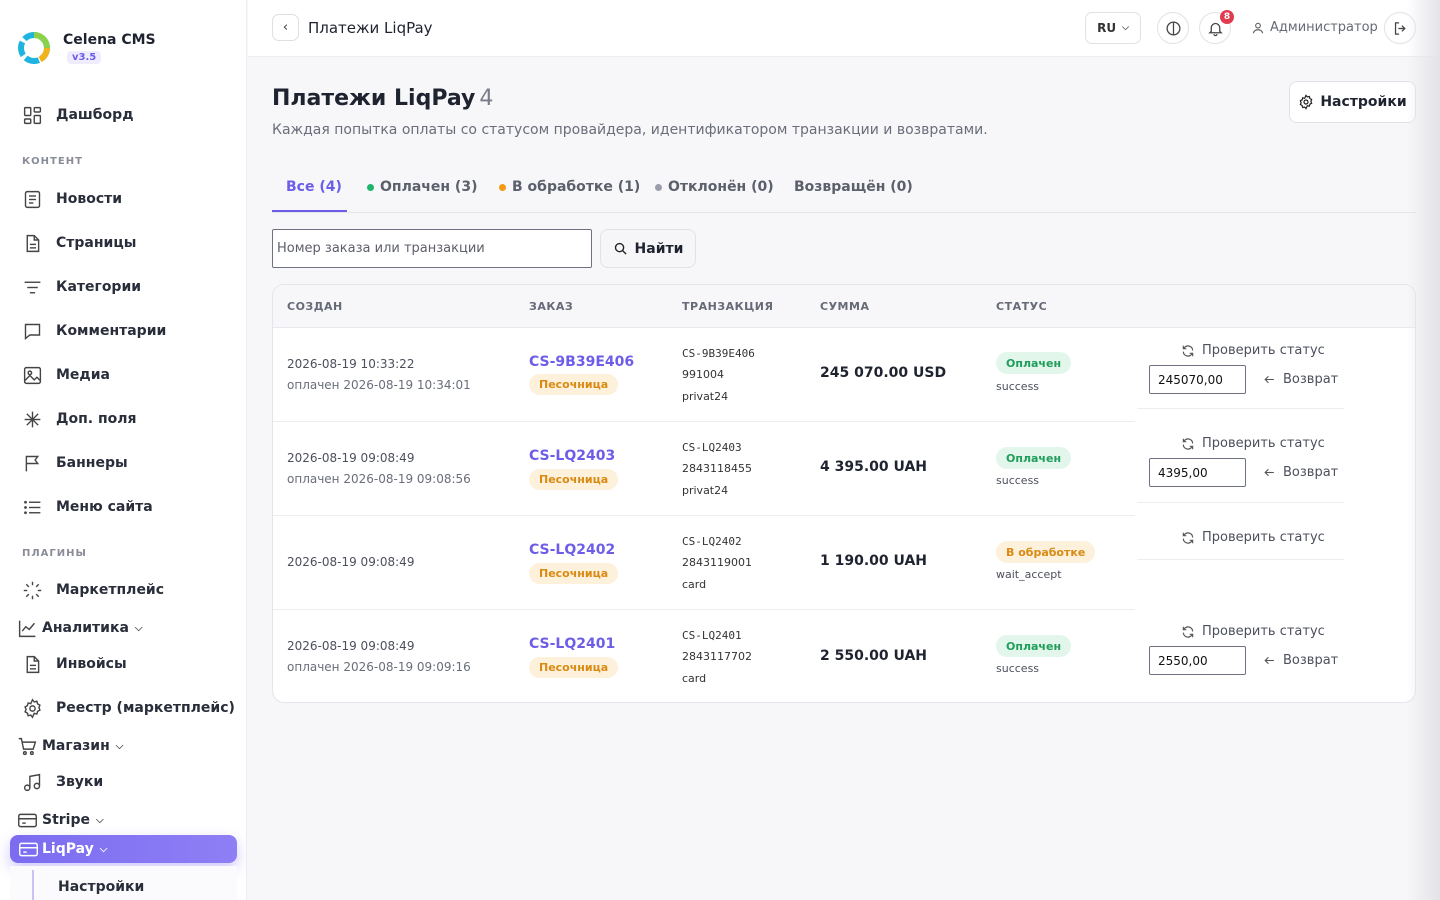 The image size is (1440, 900). Describe the element at coordinates (1258, 27) in the screenshot. I see `user-icon` at that location.